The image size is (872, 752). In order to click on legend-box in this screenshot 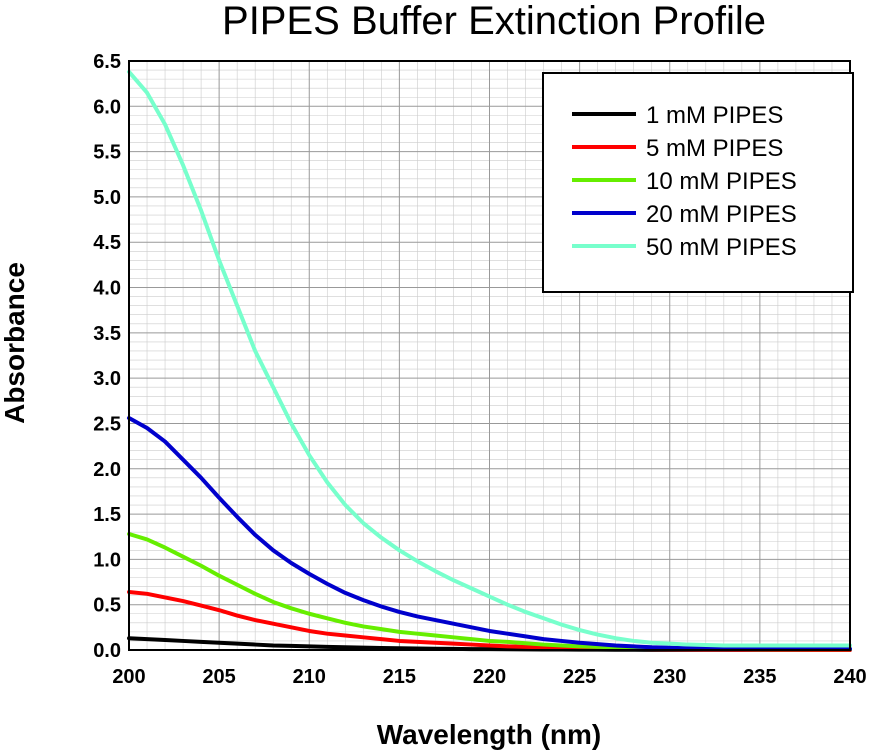, I will do `click(698, 182)`.